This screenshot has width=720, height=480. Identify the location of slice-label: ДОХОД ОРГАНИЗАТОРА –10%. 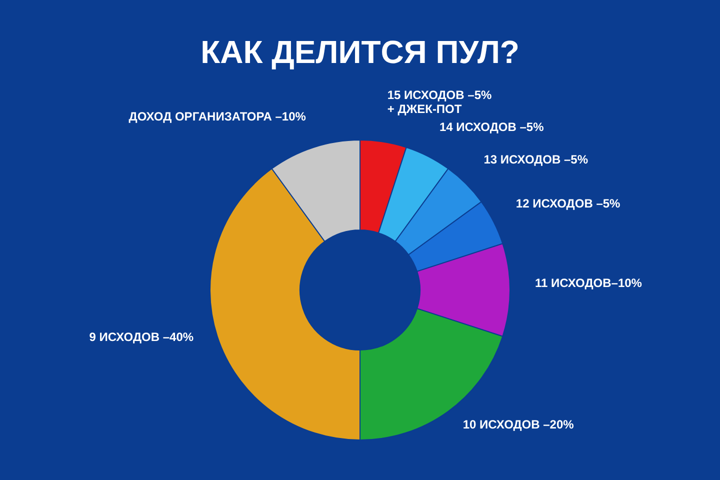
(217, 117).